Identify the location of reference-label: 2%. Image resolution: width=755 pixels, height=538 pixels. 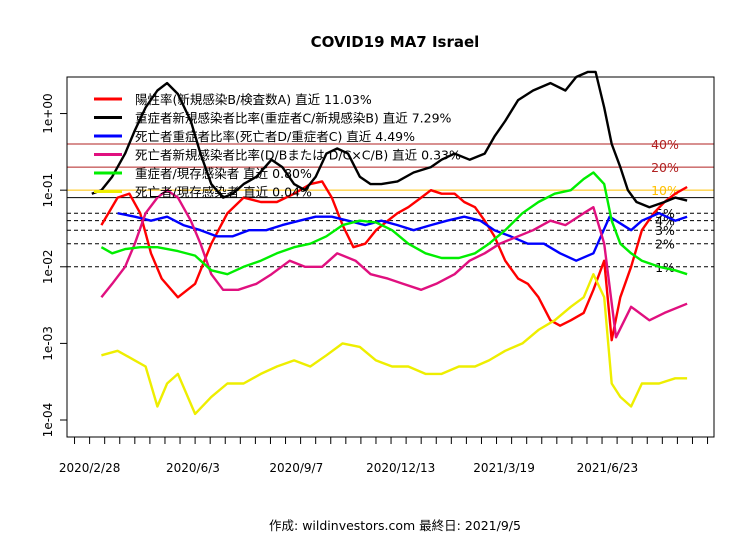
(665, 244).